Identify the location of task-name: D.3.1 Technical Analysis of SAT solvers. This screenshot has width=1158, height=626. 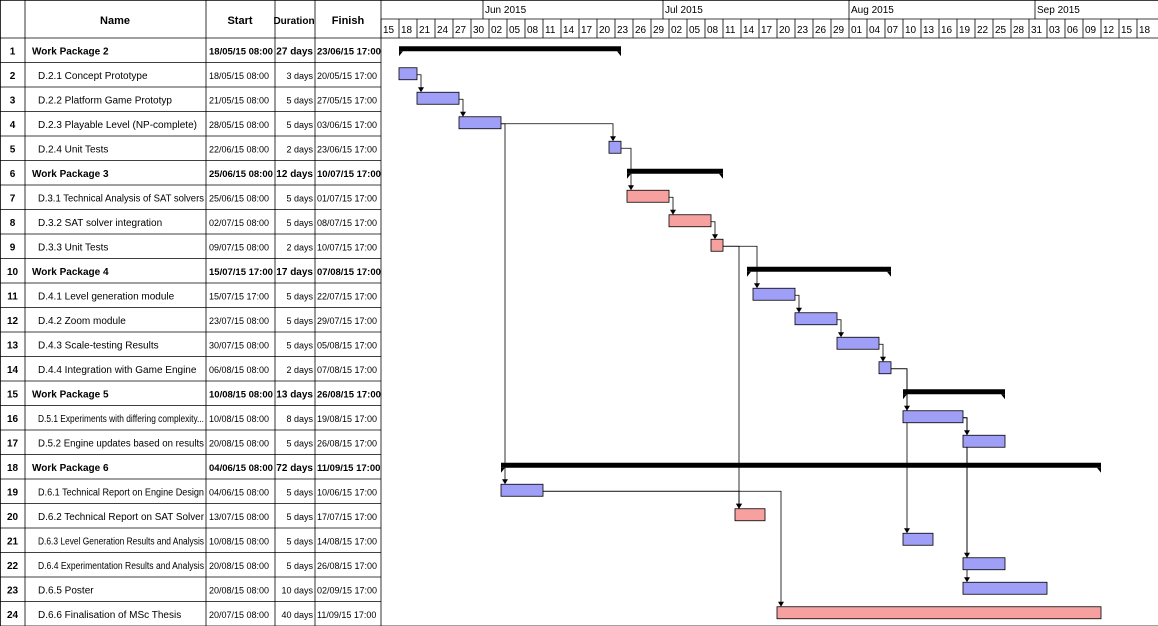
(121, 198).